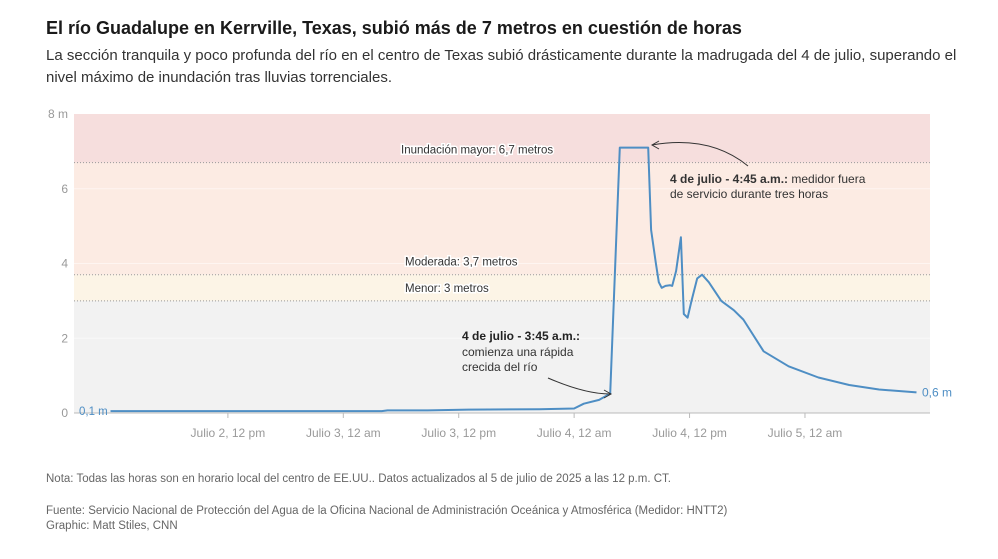 The height and width of the screenshot is (559, 998). I want to click on x-tick-label: Julio 3, 12 am, so click(343, 433).